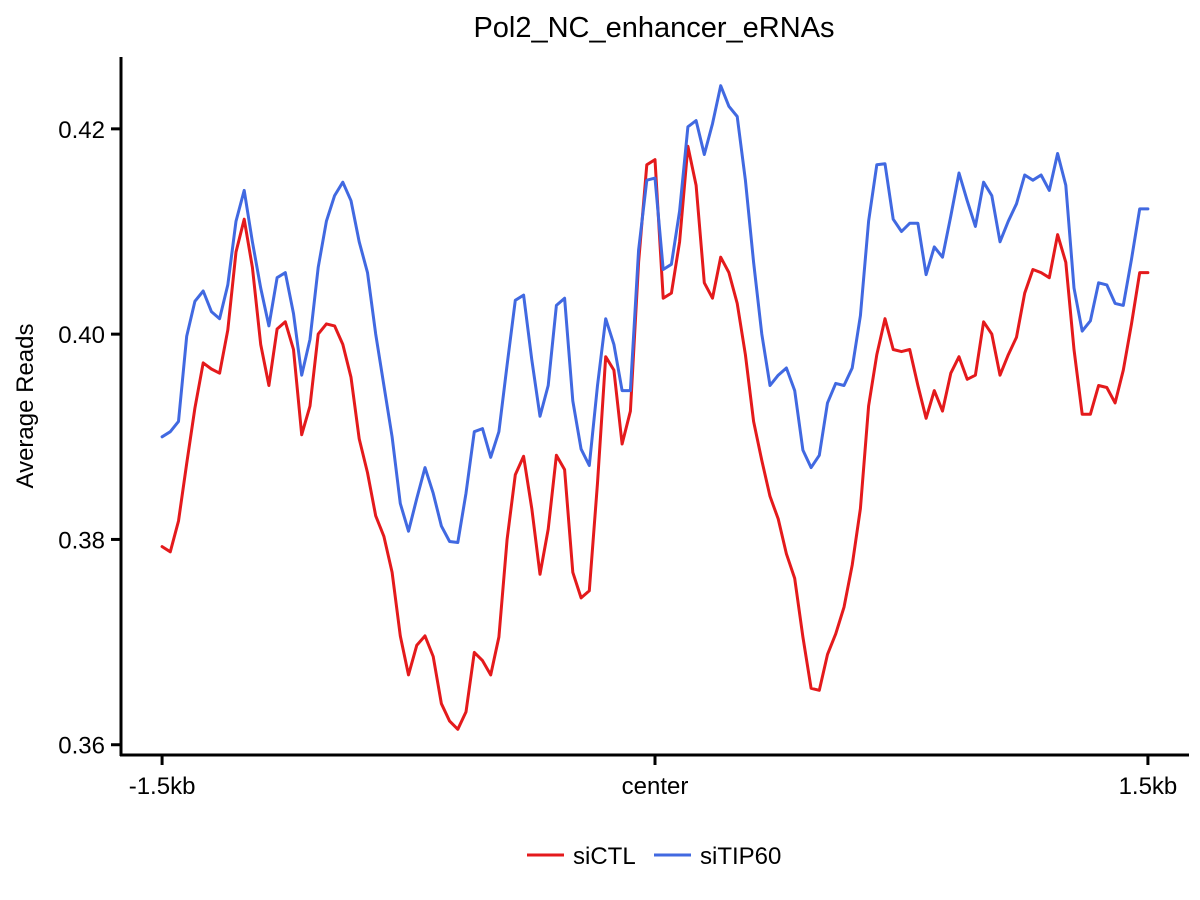 The image size is (1200, 900). What do you see at coordinates (162, 786) in the screenshot?
I see `x-tick-label: -1.5kb` at bounding box center [162, 786].